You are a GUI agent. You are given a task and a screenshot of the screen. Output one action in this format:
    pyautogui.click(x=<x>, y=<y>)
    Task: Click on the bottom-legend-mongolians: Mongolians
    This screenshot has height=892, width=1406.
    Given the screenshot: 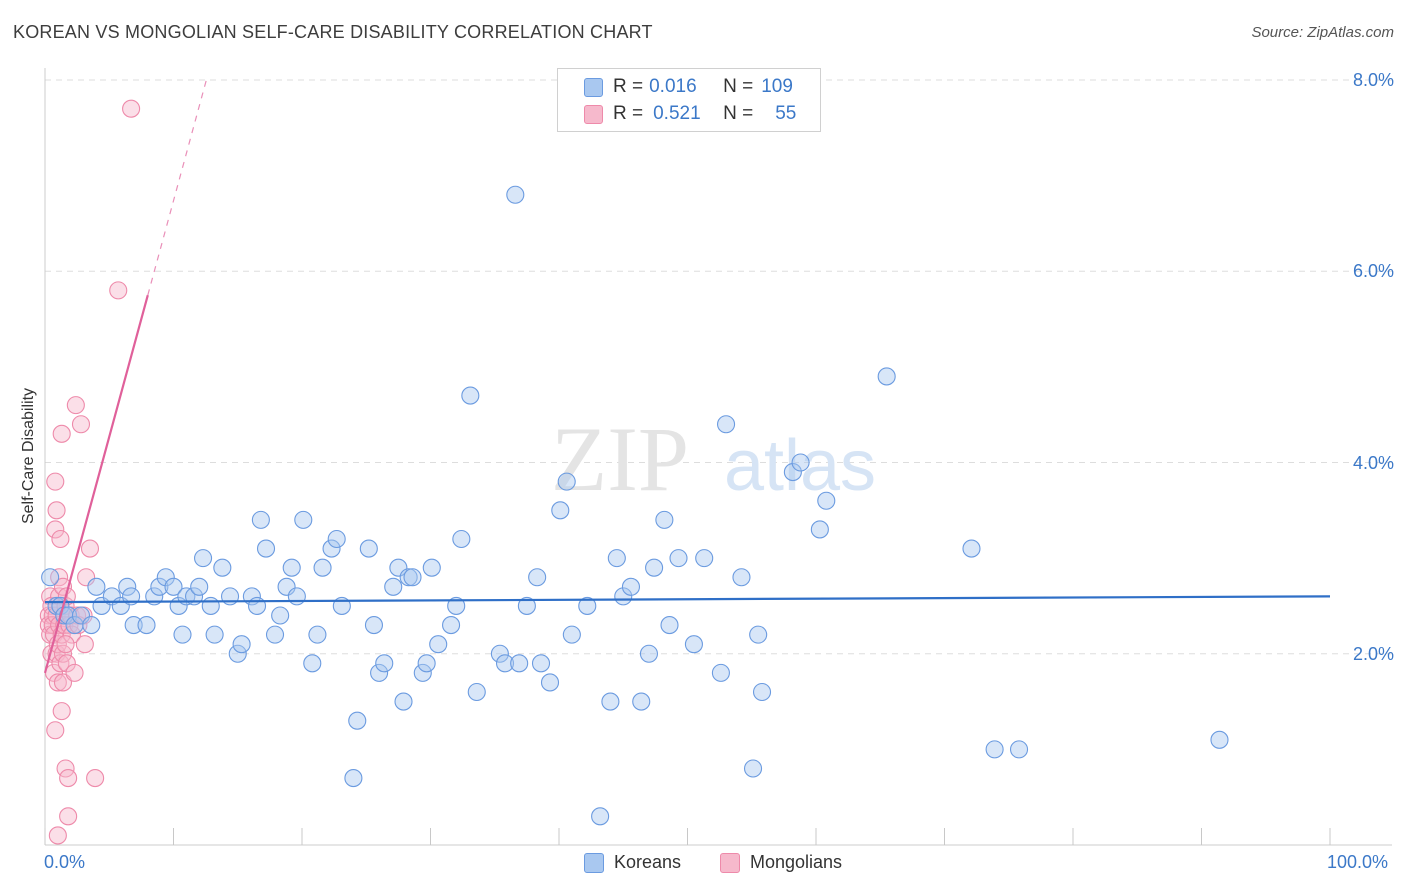 What is the action you would take?
    pyautogui.click(x=781, y=862)
    